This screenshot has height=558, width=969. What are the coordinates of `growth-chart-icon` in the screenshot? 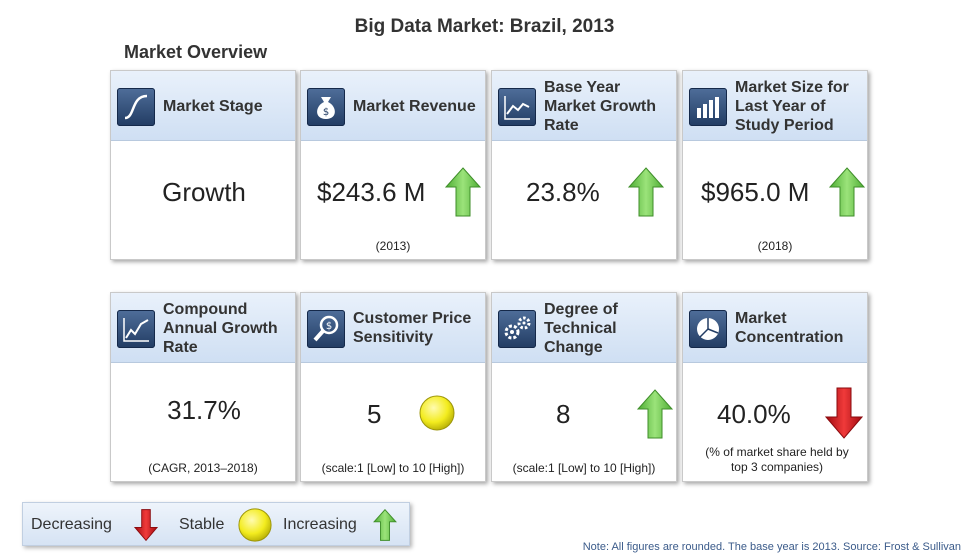 It's located at (136, 329).